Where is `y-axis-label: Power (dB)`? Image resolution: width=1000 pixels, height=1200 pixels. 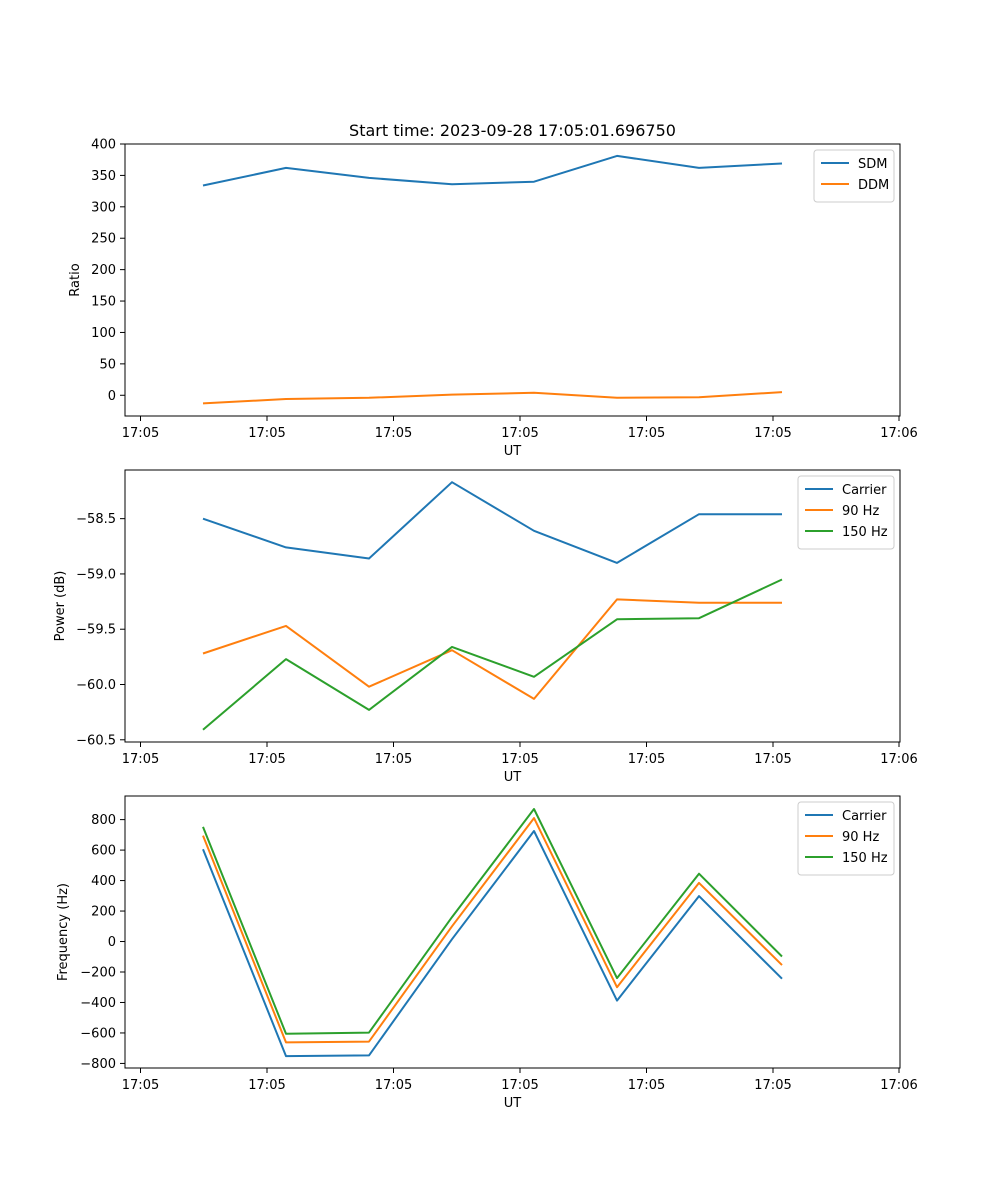 y-axis-label: Power (dB) is located at coordinates (60, 606).